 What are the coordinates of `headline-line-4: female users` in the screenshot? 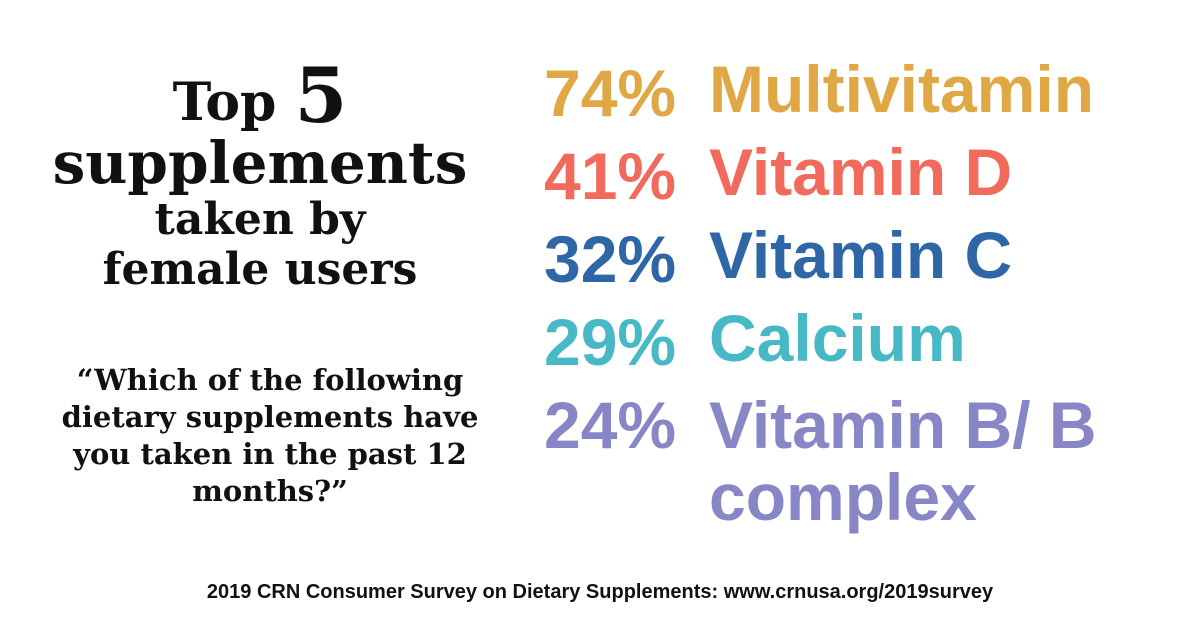 It's located at (260, 269).